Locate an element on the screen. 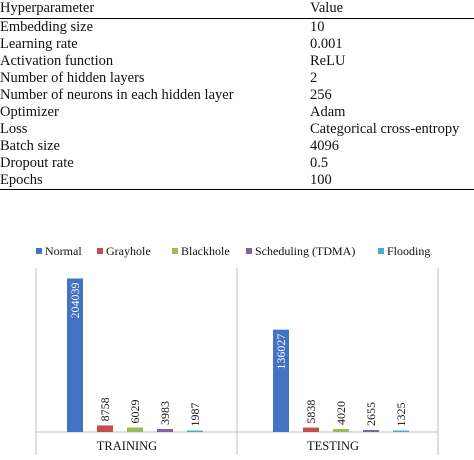  row-name: Number of hidden layers is located at coordinates (72, 78).